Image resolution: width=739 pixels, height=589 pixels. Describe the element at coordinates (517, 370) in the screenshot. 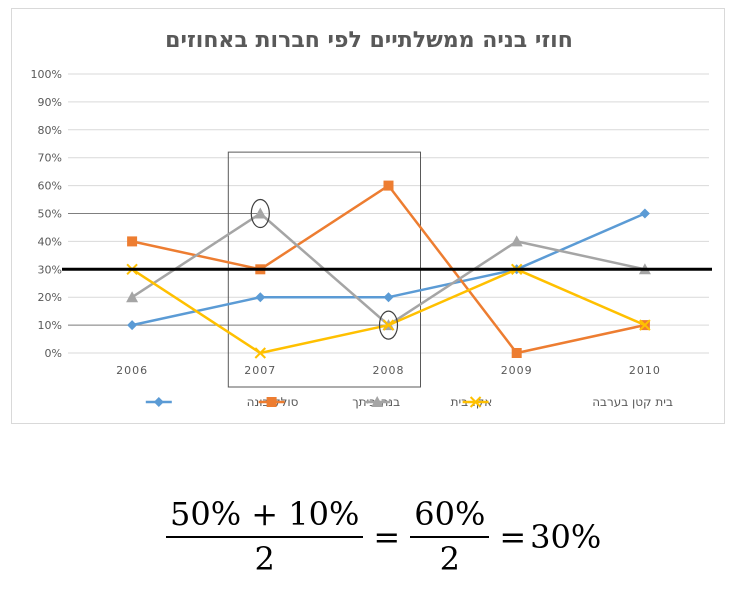

I see `x-tick-label: 2009` at that location.